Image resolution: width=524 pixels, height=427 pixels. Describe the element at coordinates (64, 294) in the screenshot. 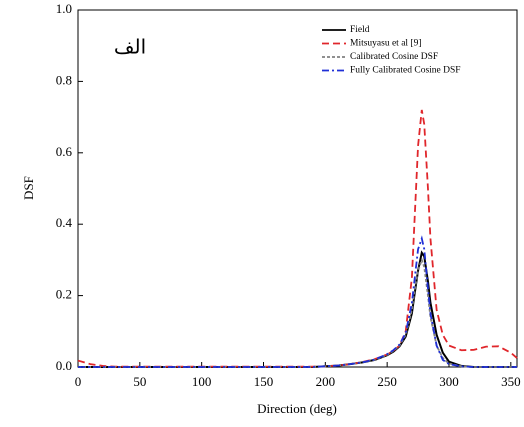

I see `y-tick-label: 0.2` at that location.